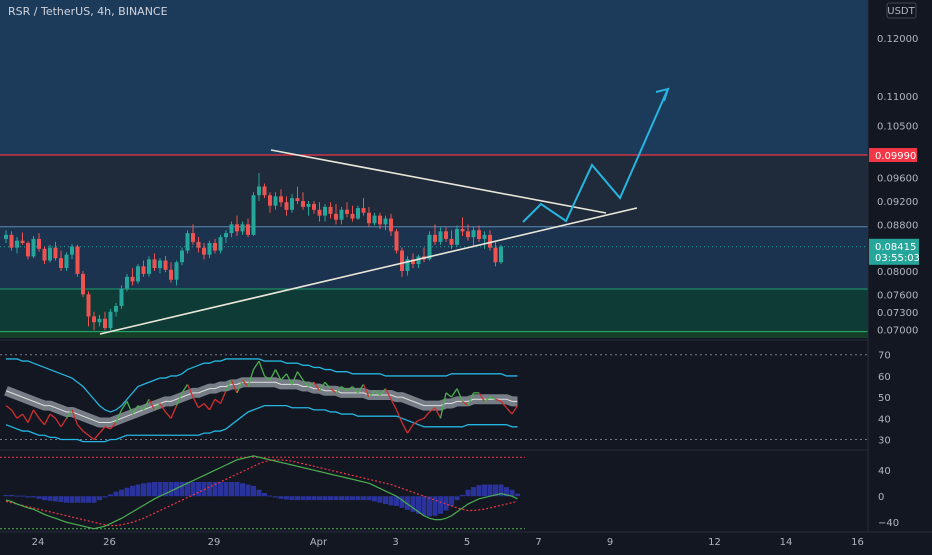 The height and width of the screenshot is (555, 932). I want to click on time-tick-label: Apr, so click(319, 542).